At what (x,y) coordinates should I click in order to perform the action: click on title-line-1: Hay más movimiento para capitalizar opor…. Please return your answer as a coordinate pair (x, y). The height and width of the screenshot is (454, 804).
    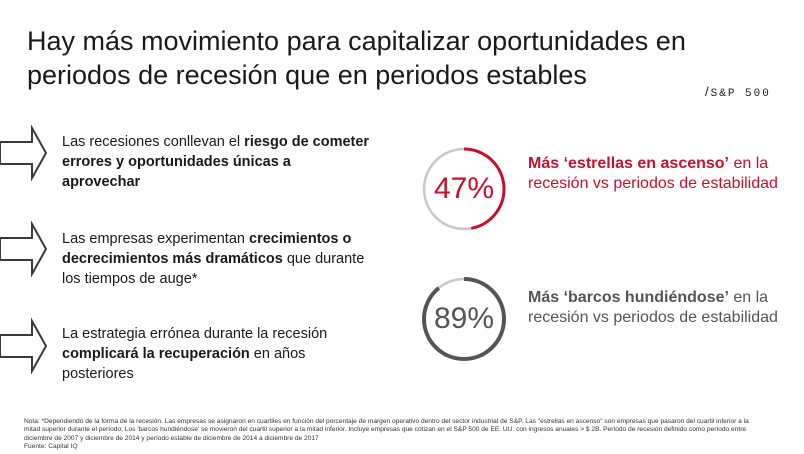
    Looking at the image, I should click on (356, 41).